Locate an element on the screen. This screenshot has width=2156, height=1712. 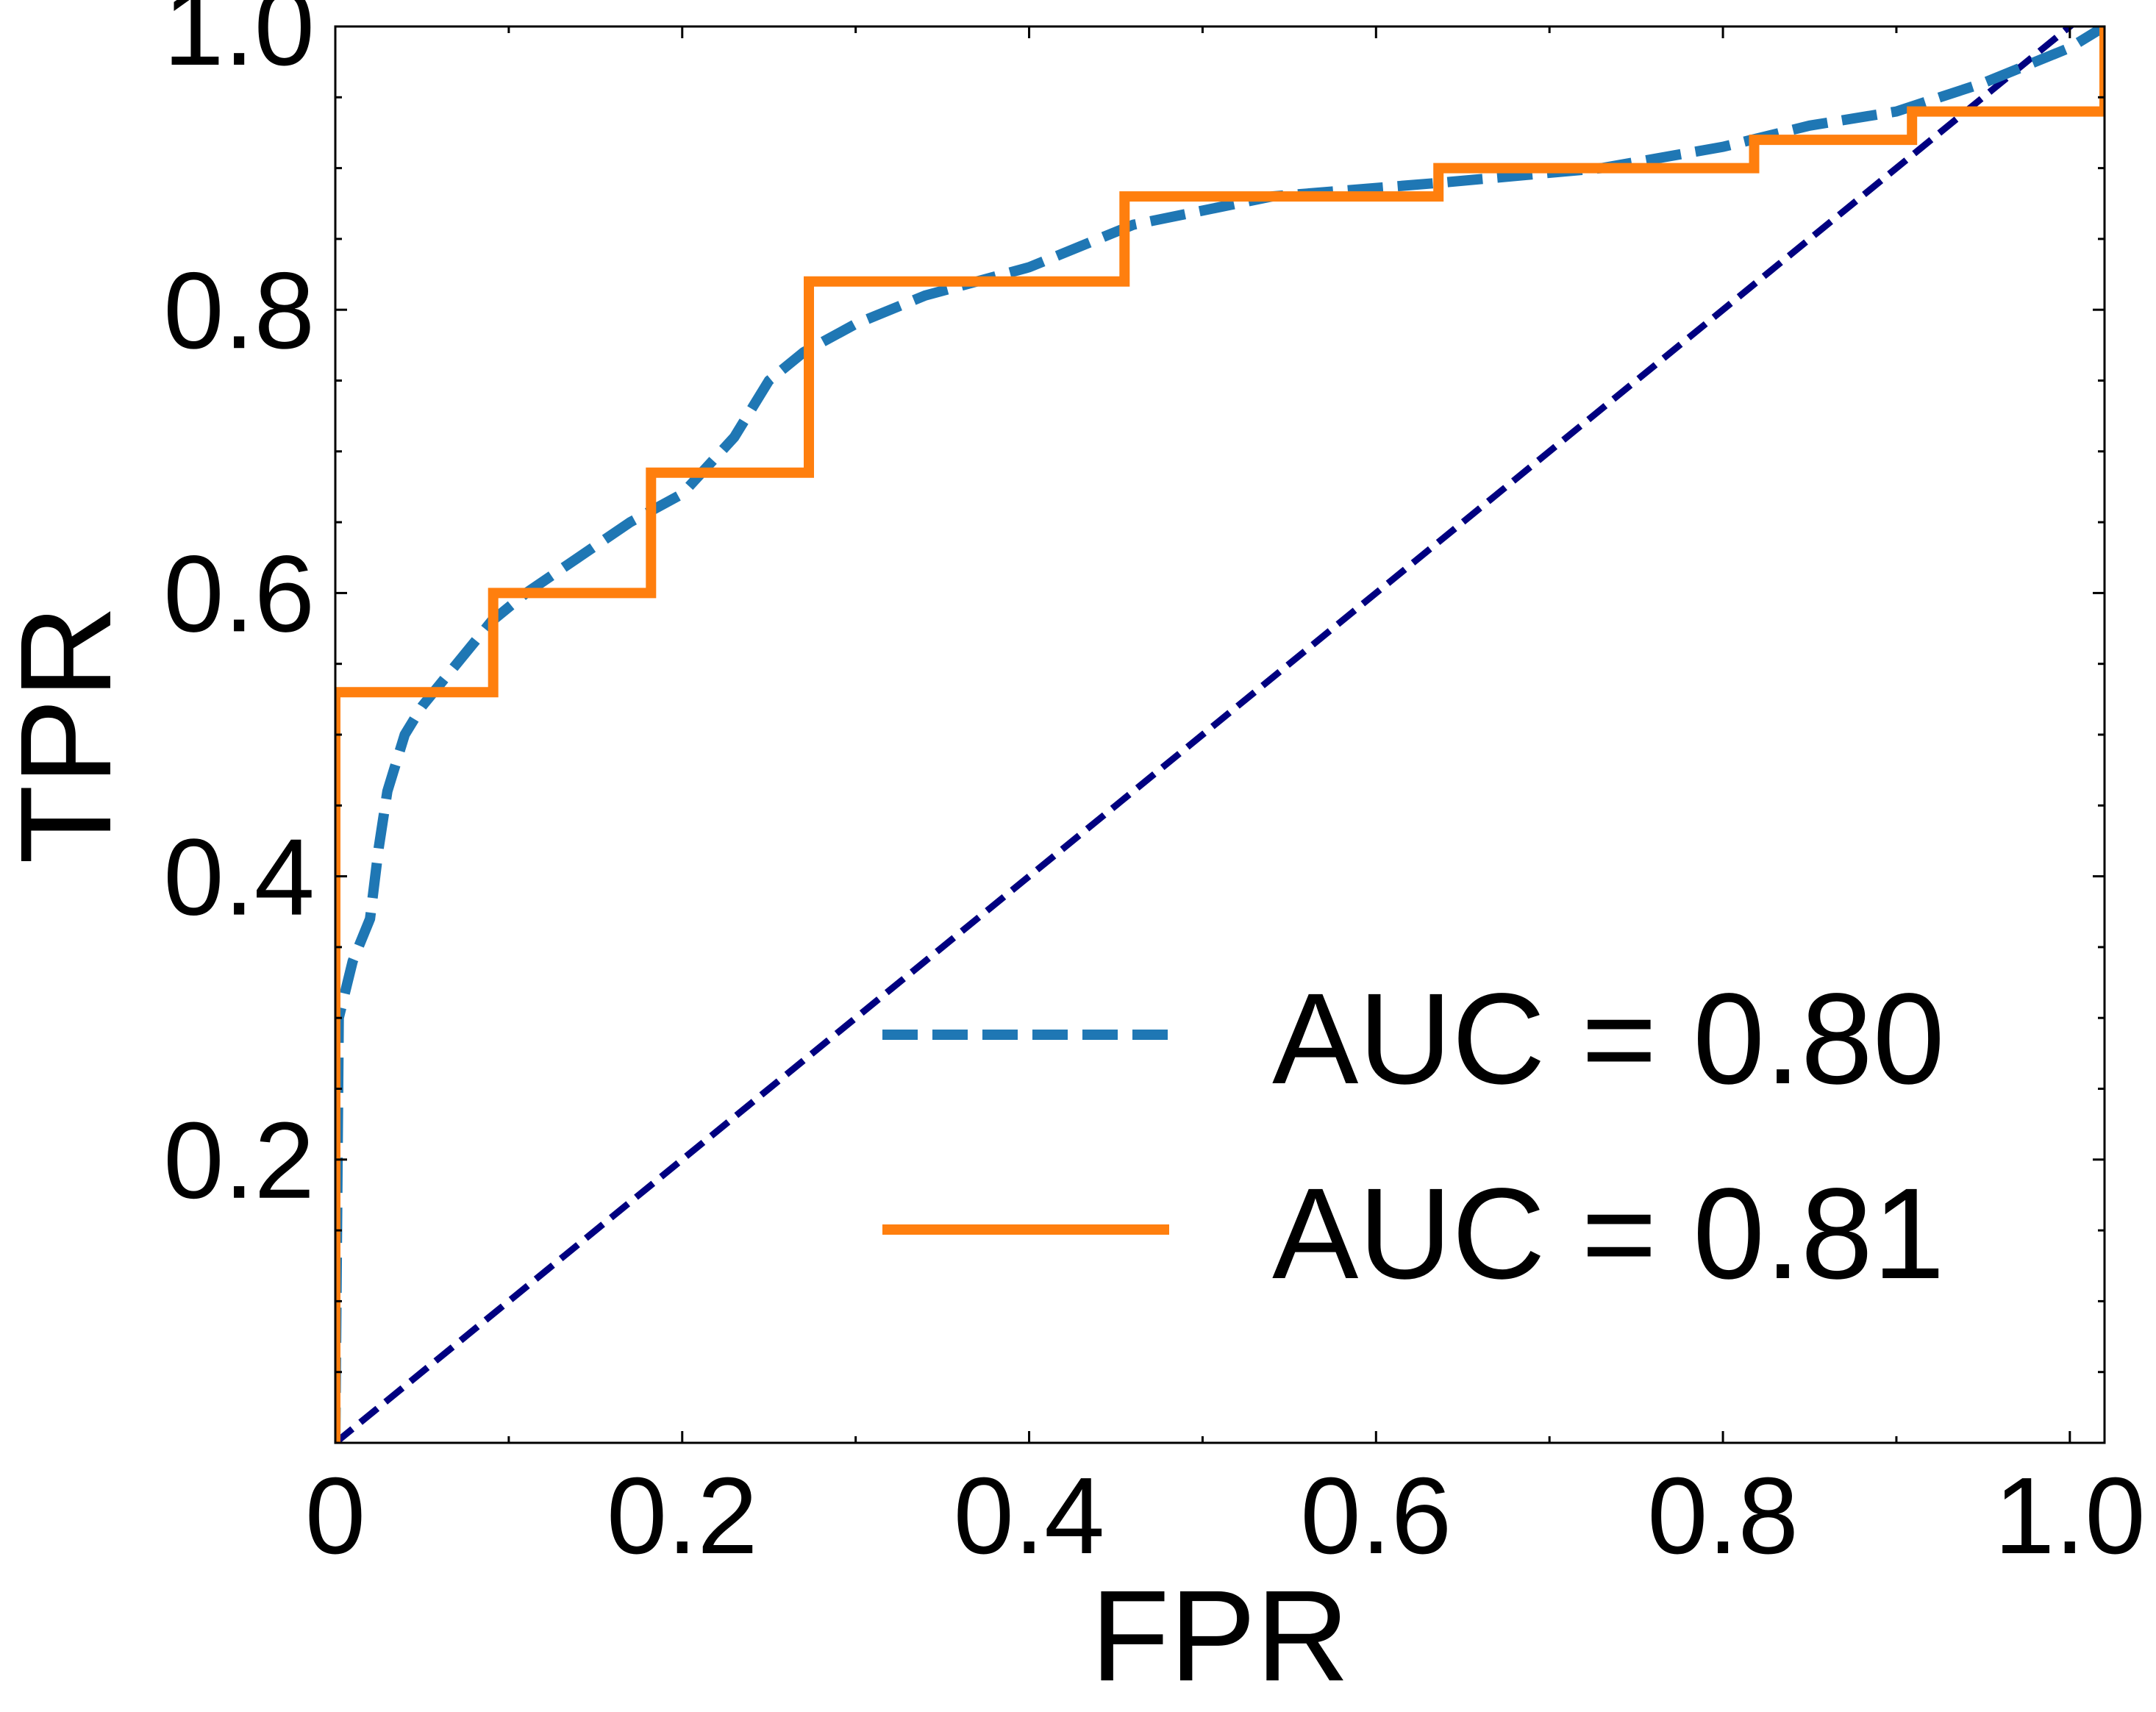
y-tick-label: 0.8 is located at coordinates (239, 311).